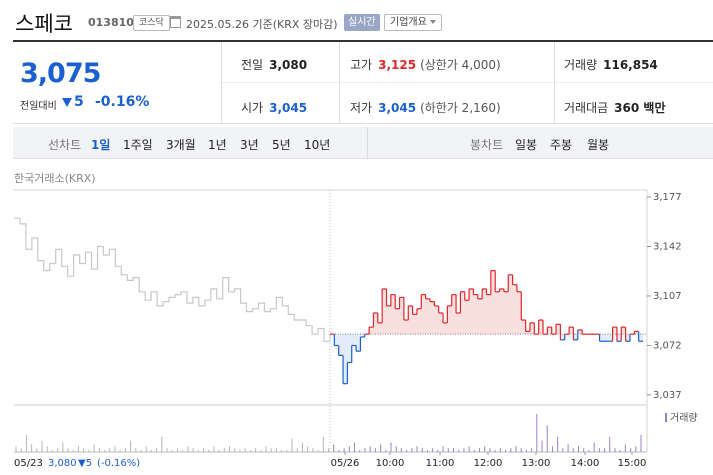  Describe the element at coordinates (317, 145) in the screenshot. I see `tab-10y: 10년` at that location.